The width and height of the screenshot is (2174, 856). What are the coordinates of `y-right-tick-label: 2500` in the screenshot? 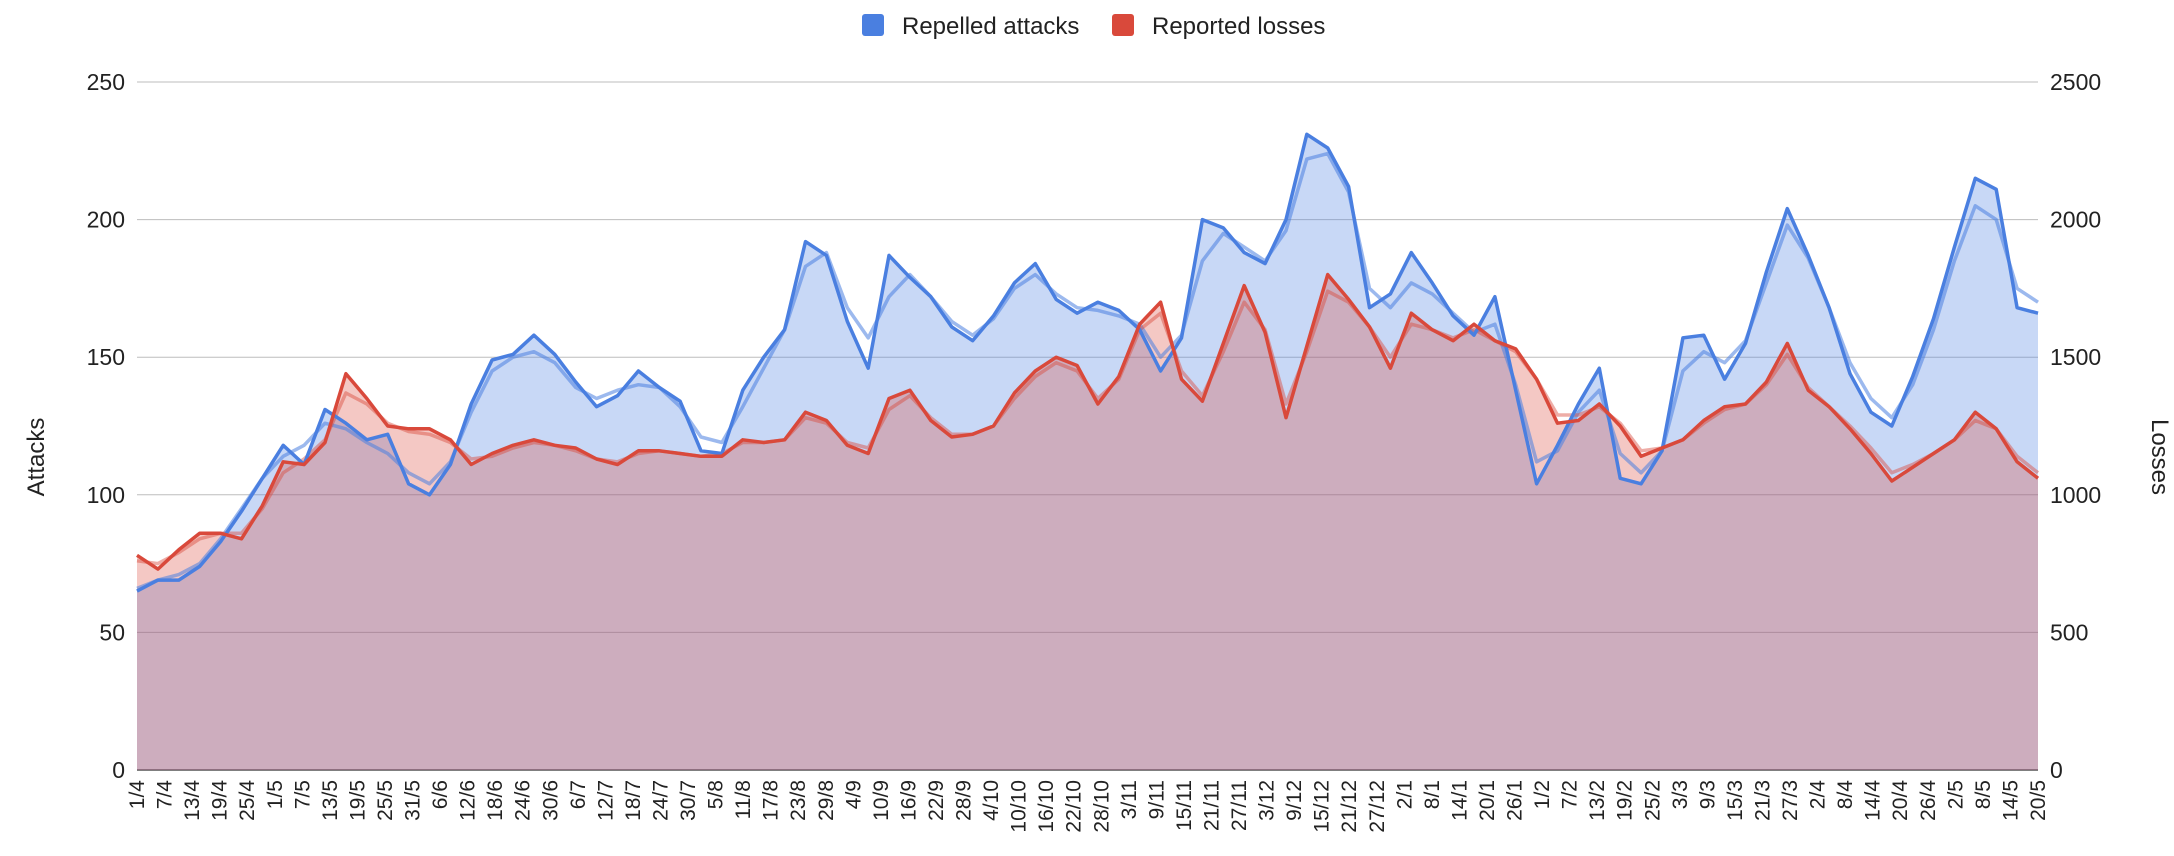 It's located at (2075, 82).